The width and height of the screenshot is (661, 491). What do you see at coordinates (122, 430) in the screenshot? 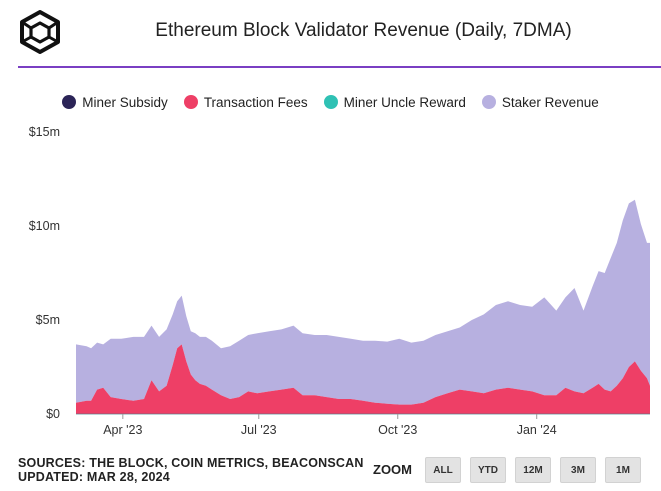
I see `x-tick-label: Apr '23` at bounding box center [122, 430].